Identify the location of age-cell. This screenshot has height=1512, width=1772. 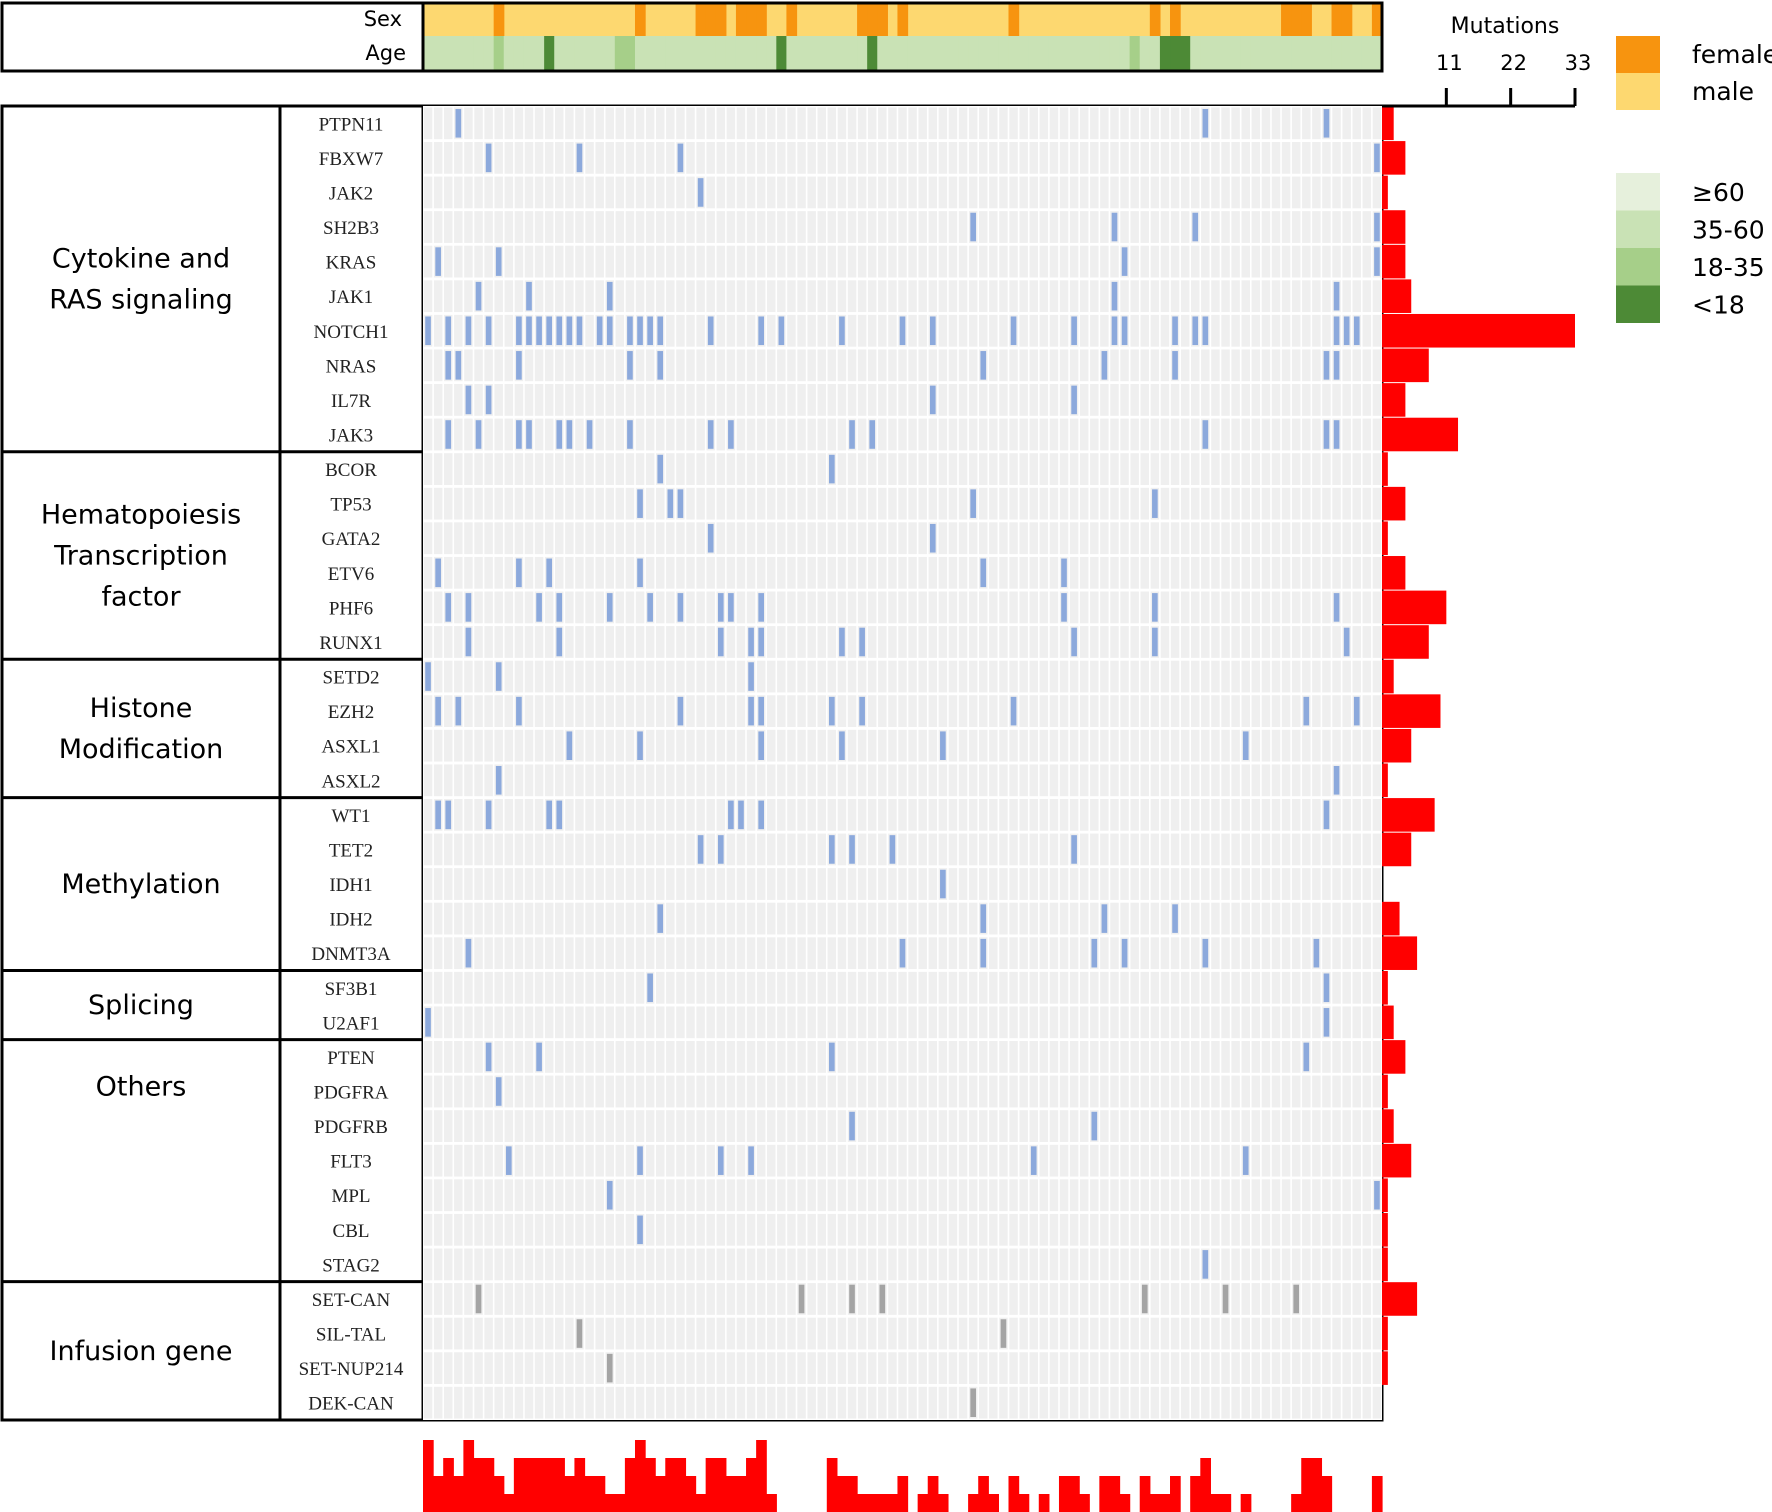
(1317, 53).